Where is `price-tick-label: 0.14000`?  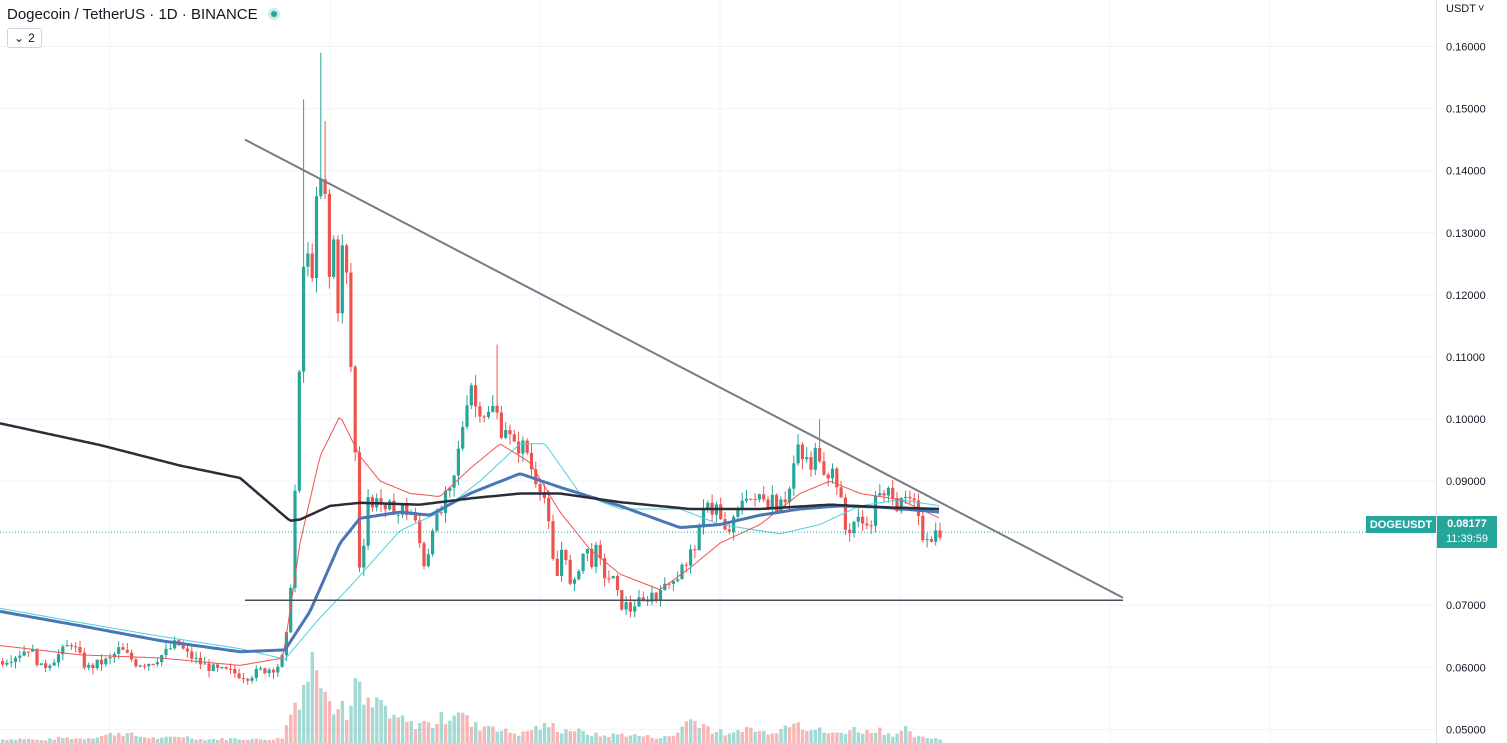
price-tick-label: 0.14000 is located at coordinates (1466, 172).